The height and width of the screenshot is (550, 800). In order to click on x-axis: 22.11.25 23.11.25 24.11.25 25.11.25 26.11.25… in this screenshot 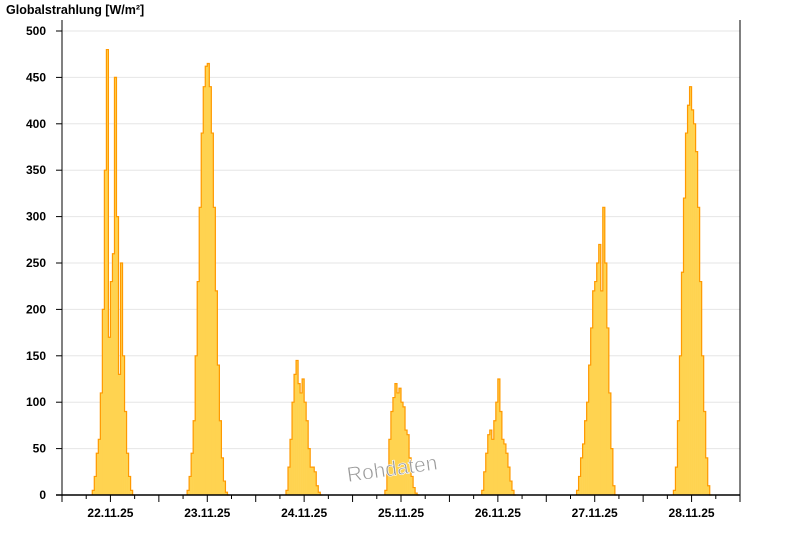, I will do `click(401, 507)`.